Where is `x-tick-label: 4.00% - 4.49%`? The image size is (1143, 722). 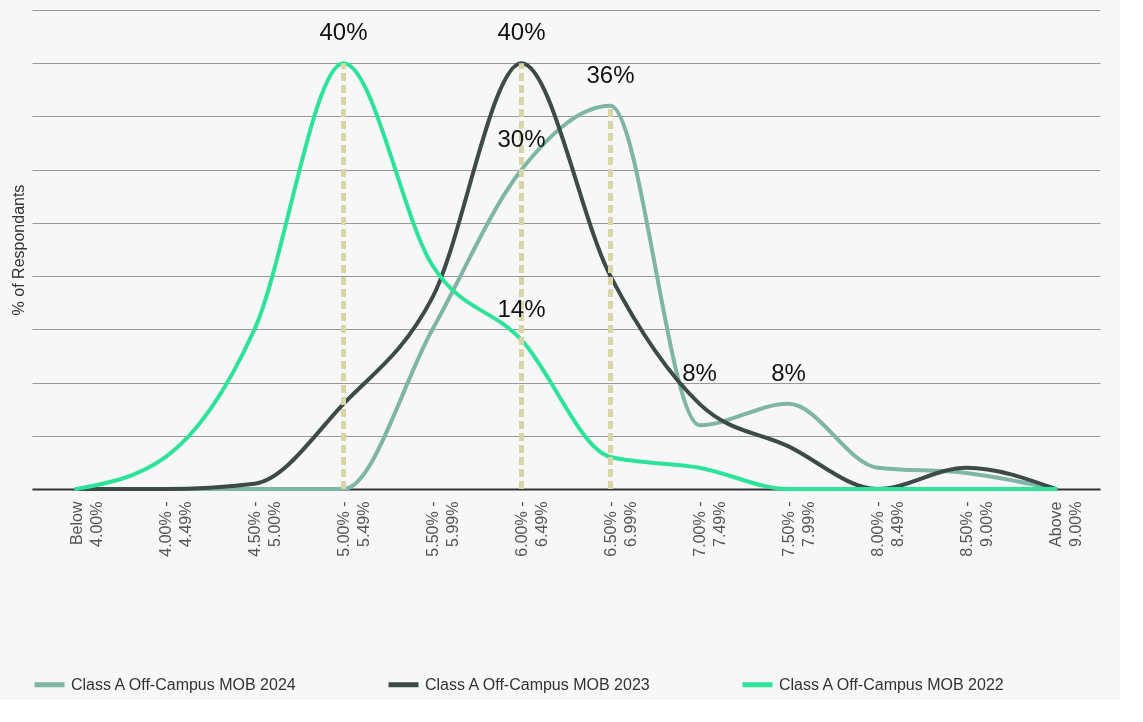
x-tick-label: 4.00% - 4.49% is located at coordinates (175, 529).